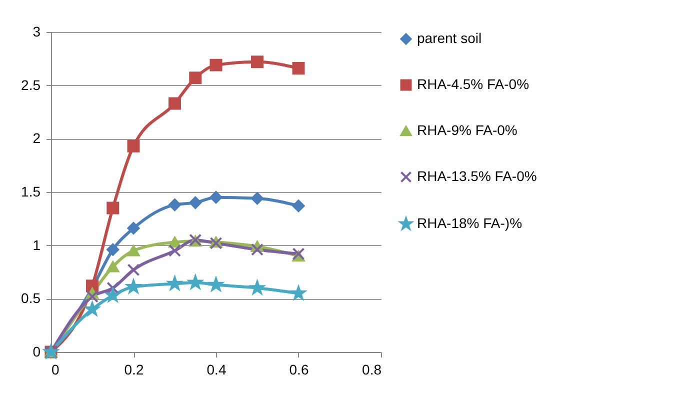 The height and width of the screenshot is (416, 679). I want to click on legend-label: RHA-13.5% FA-0%, so click(477, 176).